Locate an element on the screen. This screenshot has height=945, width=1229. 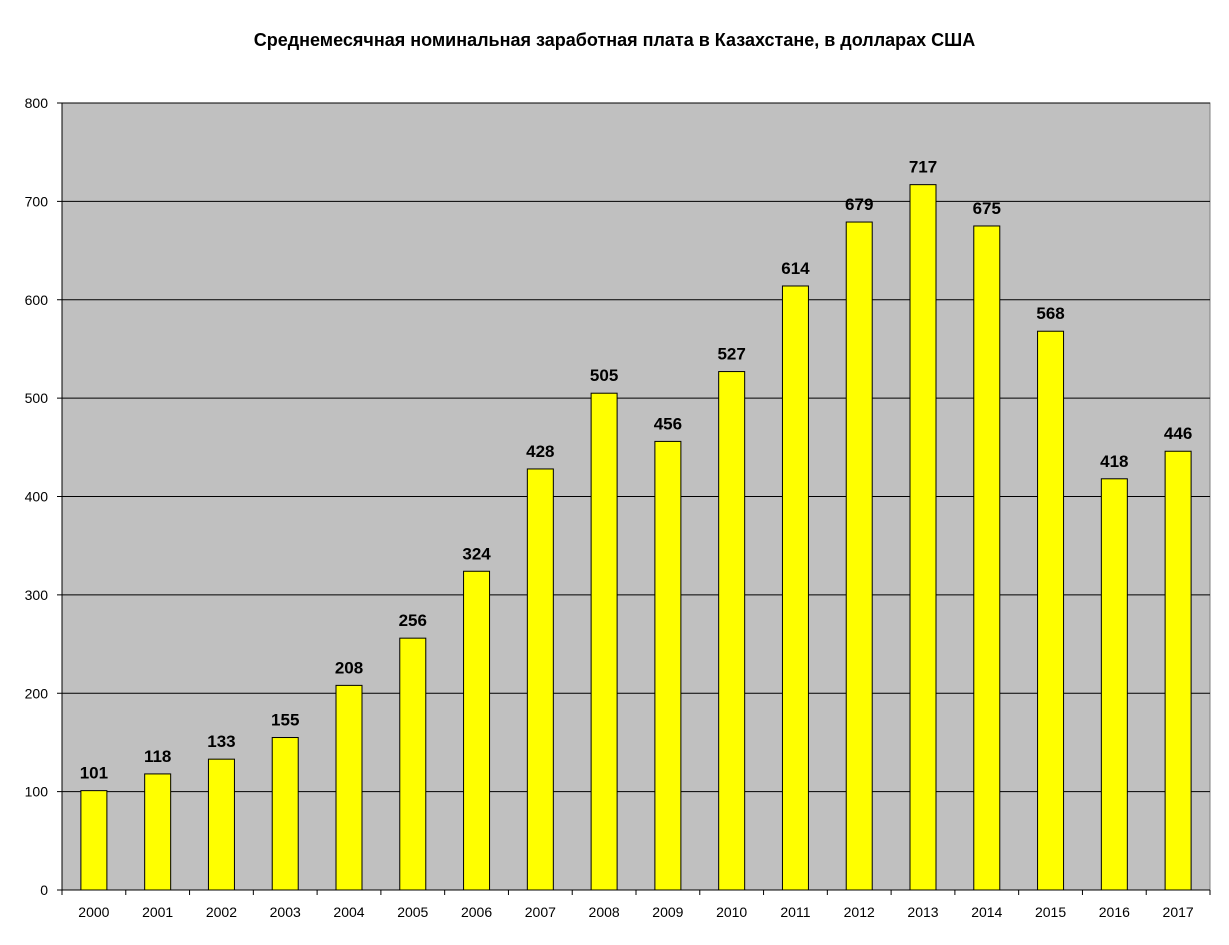
data-label: 101 is located at coordinates (94, 773).